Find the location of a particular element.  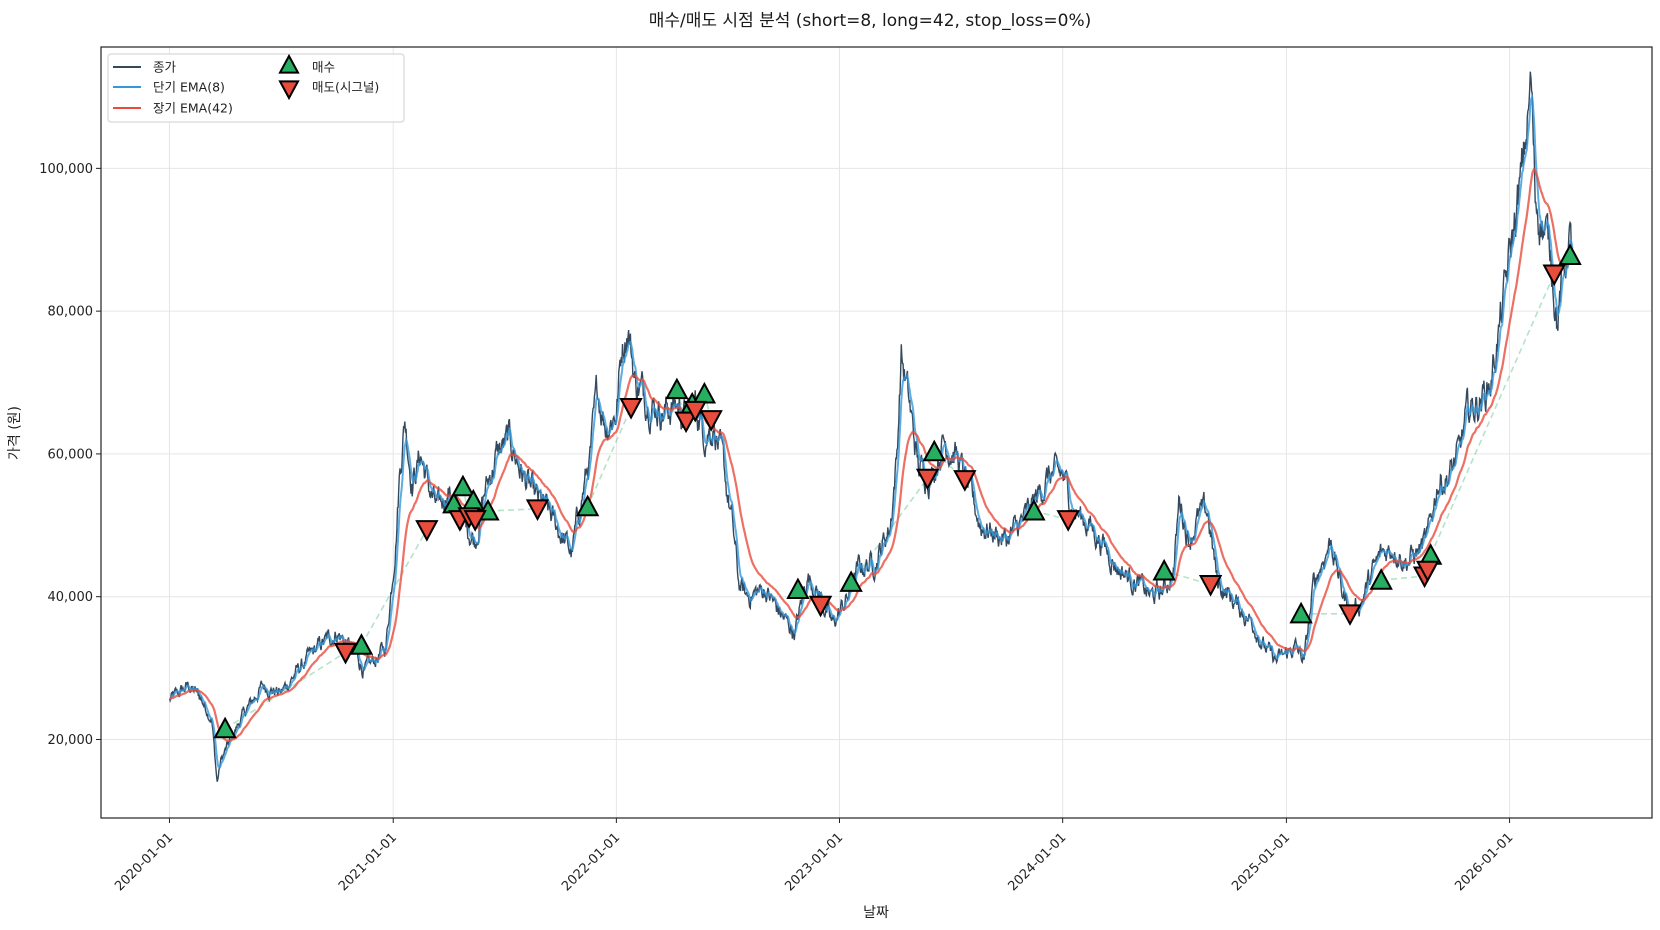

y-tick-label: 20,000 is located at coordinates (71, 740).